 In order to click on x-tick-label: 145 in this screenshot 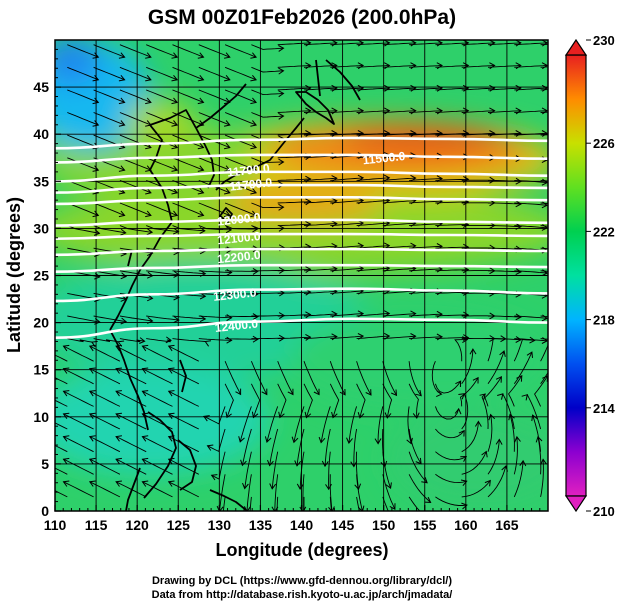, I will do `click(343, 525)`.